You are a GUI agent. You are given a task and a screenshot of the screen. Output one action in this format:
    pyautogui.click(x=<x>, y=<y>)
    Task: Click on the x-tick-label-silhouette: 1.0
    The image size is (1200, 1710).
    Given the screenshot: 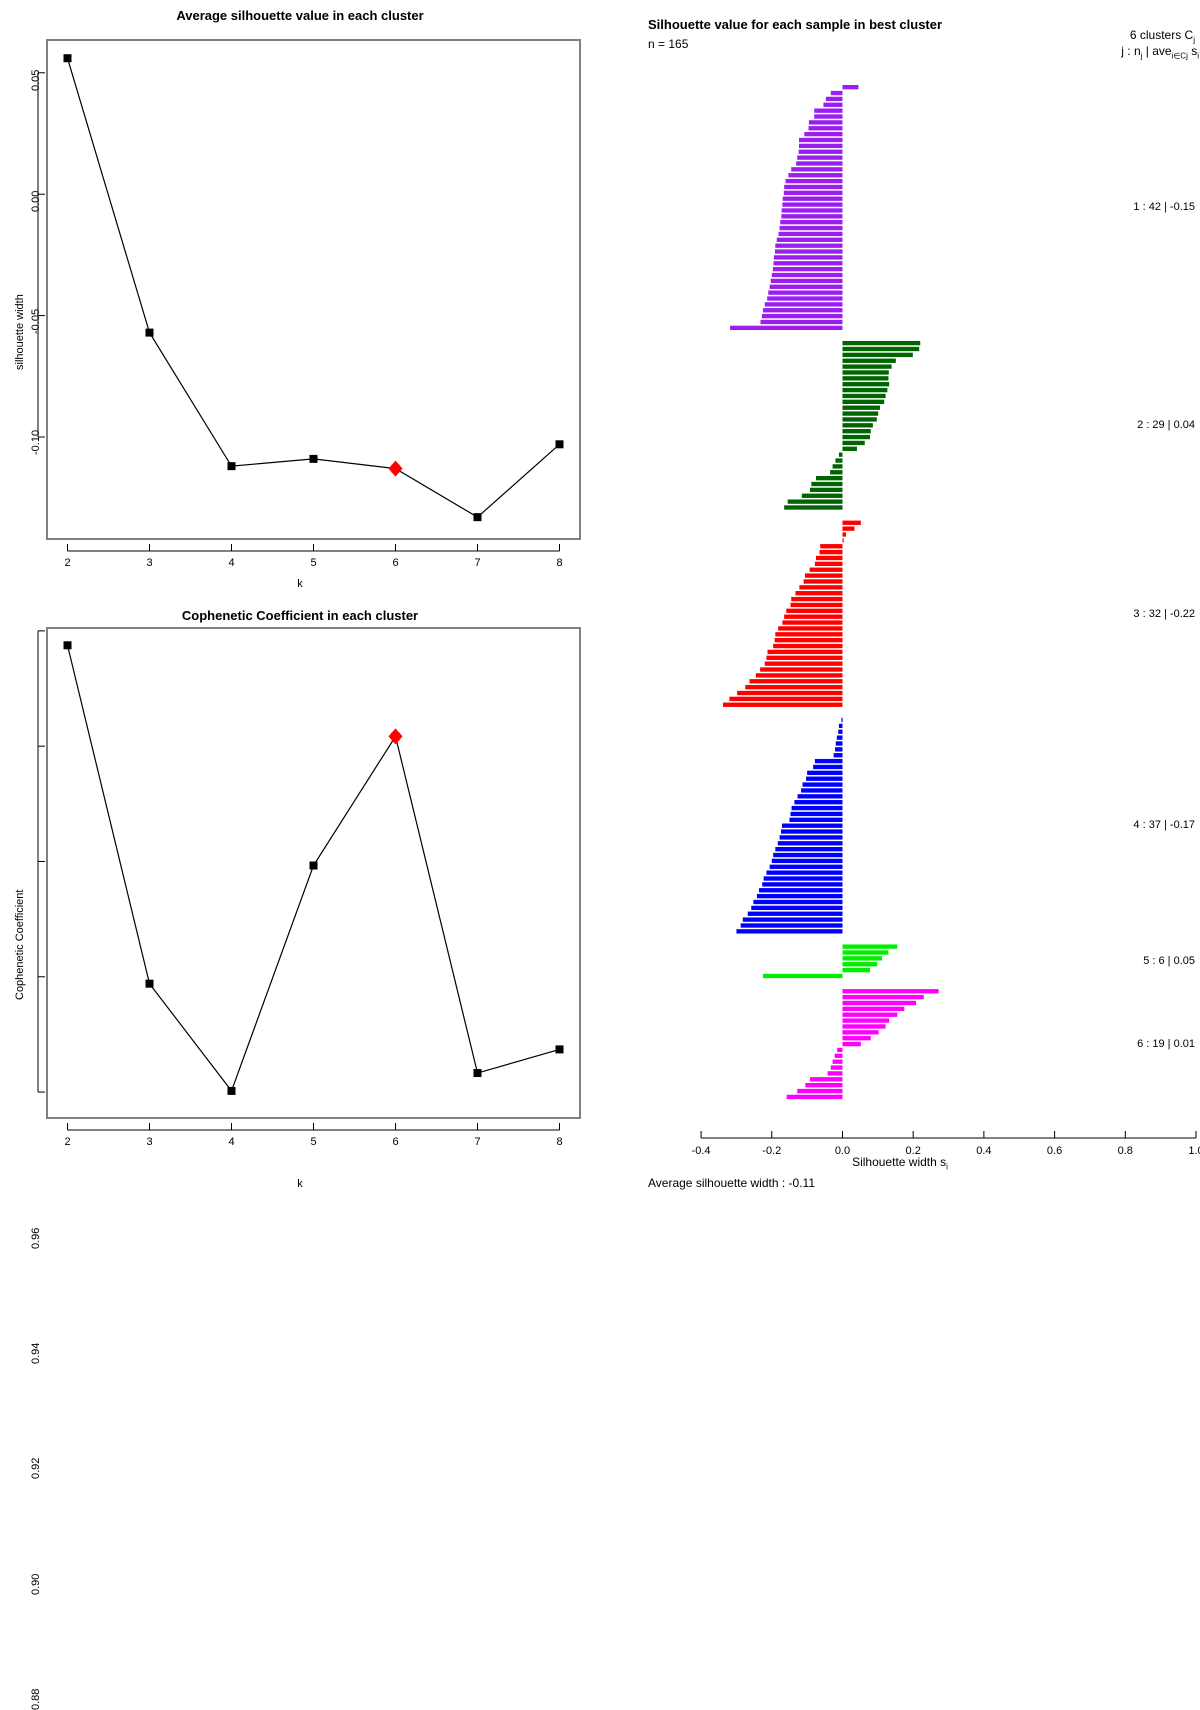 What is the action you would take?
    pyautogui.click(x=1194, y=1151)
    